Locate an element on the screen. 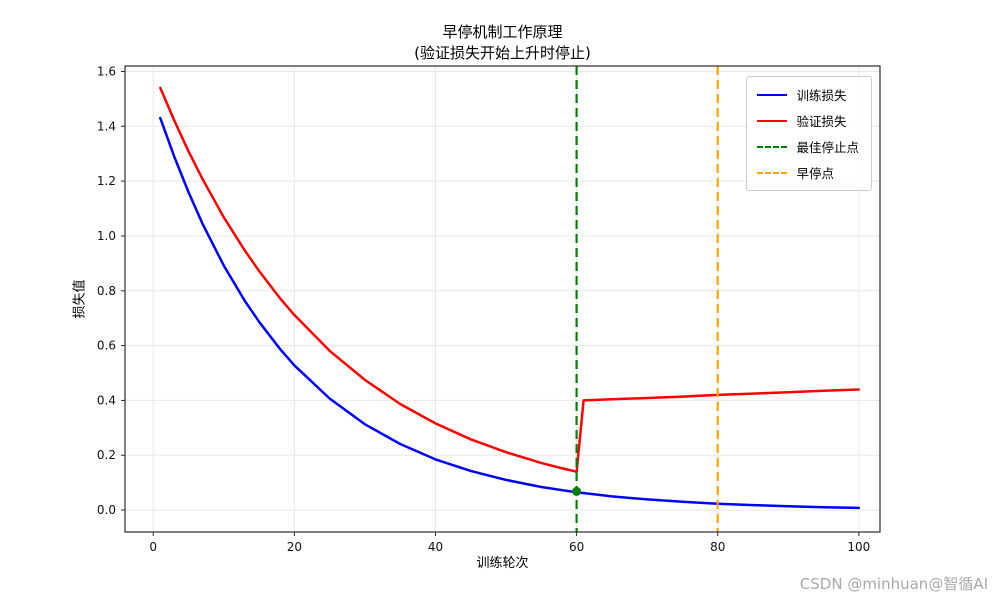 This screenshot has height=600, width=1000. legend: 训练损失验证损失最佳停止点早停点 is located at coordinates (809, 133).